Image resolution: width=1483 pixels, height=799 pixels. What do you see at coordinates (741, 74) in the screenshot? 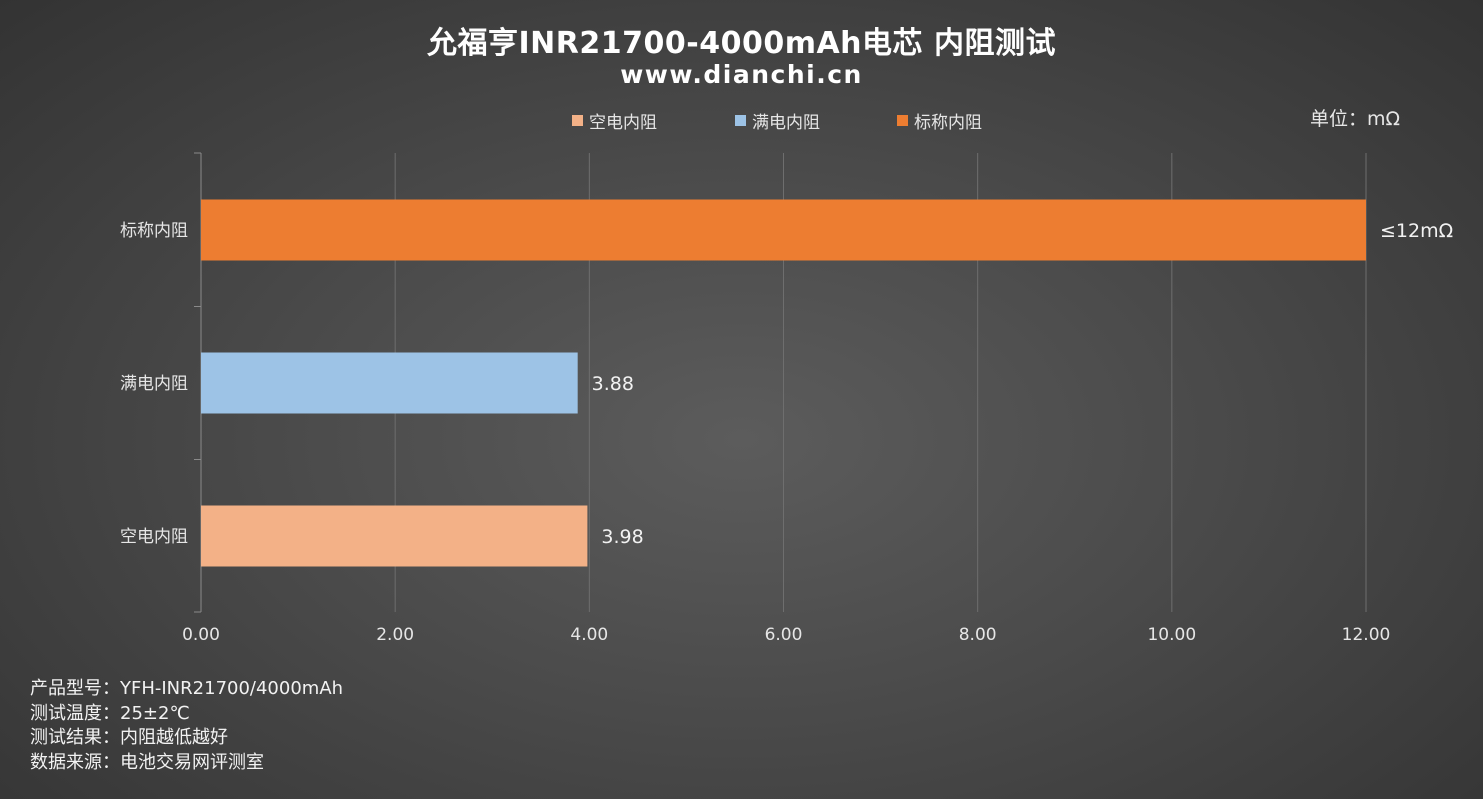
I see `chart-subtitle: www.dianchi.cn` at bounding box center [741, 74].